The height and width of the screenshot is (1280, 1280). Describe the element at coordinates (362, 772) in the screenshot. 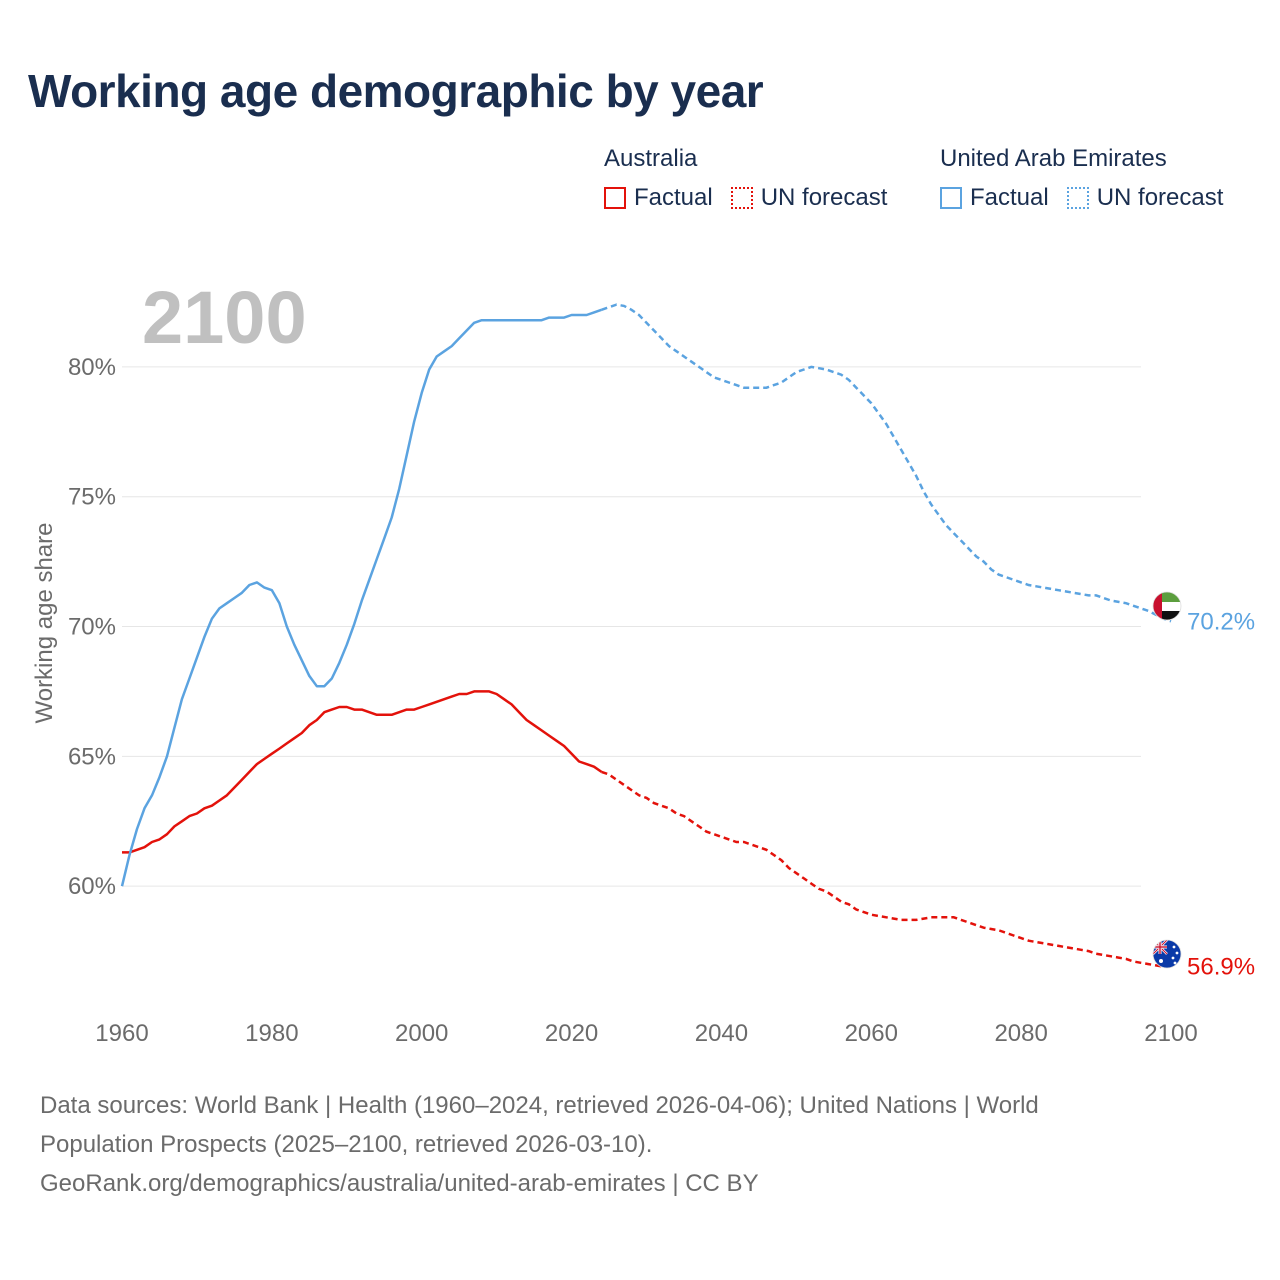

I see `series-line-australia-factual` at that location.